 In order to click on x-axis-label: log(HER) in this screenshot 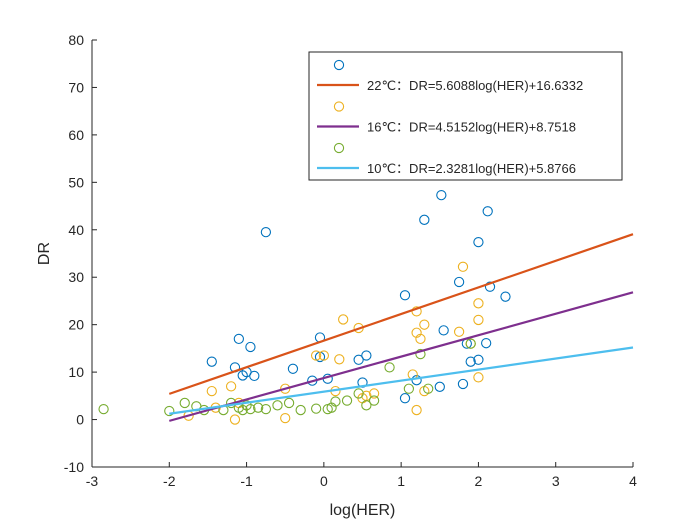, I will do `click(363, 510)`.